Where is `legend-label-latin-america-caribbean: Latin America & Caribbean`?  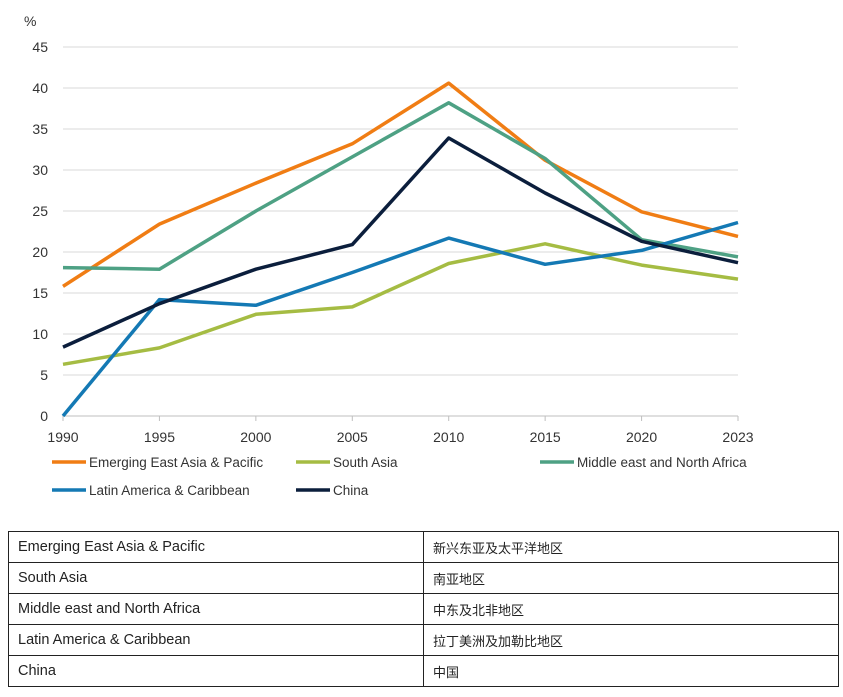 legend-label-latin-america-caribbean: Latin America & Caribbean is located at coordinates (169, 490).